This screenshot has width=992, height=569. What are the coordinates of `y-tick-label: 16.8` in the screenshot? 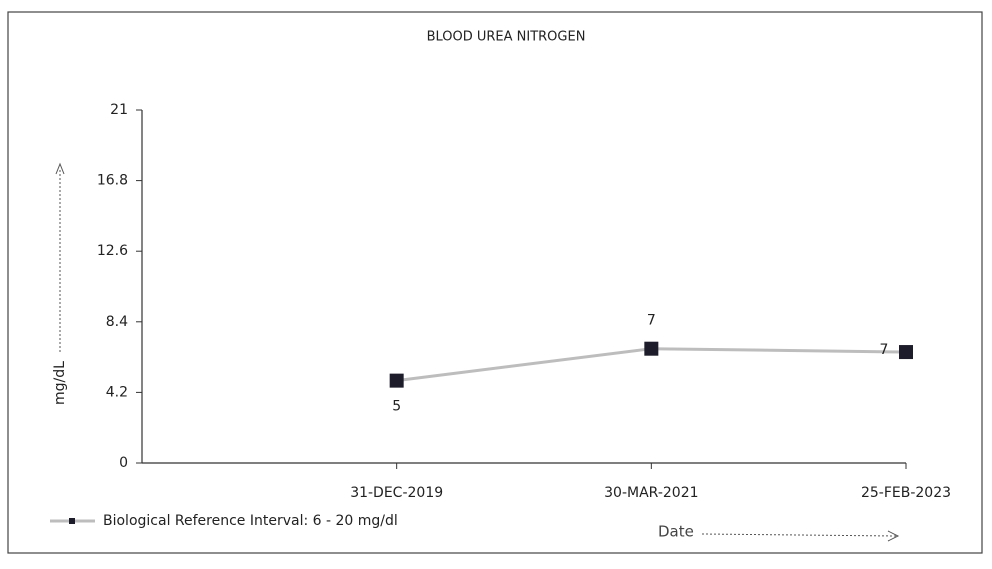 It's located at (112, 181).